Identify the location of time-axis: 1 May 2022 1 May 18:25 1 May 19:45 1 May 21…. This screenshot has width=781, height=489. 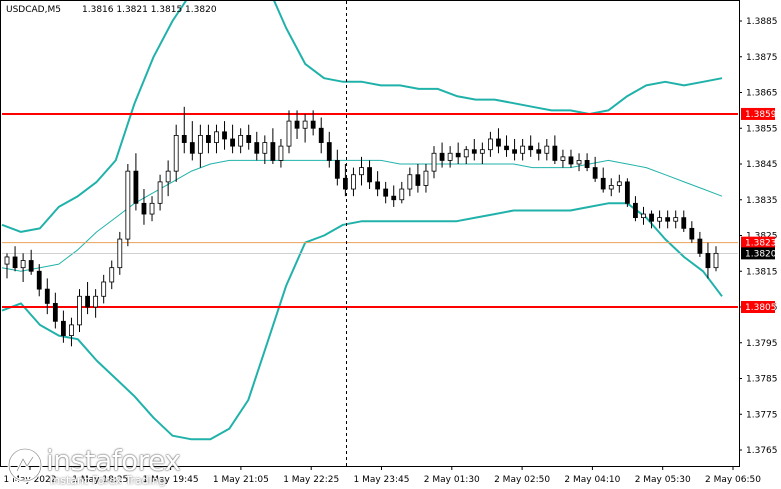
(382, 475).